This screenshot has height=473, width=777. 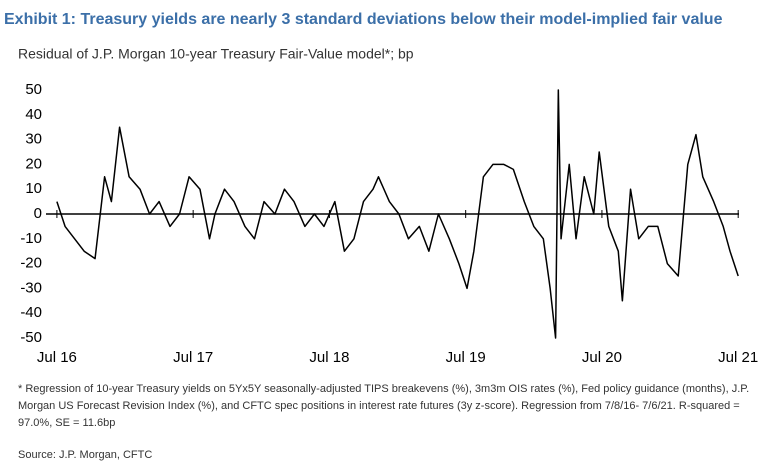 What do you see at coordinates (38, 213) in the screenshot?
I see `y-tick-label: 0` at bounding box center [38, 213].